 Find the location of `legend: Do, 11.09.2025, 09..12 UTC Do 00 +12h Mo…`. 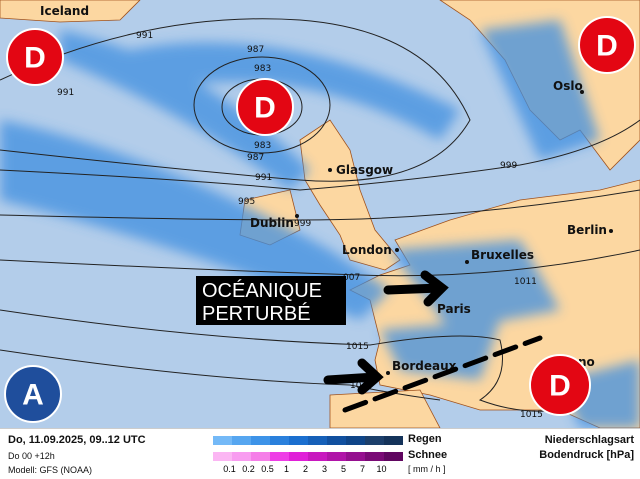

legend: Do, 11.09.2025, 09..12 UTC Do 00 +12h Mo… is located at coordinates (320, 453).